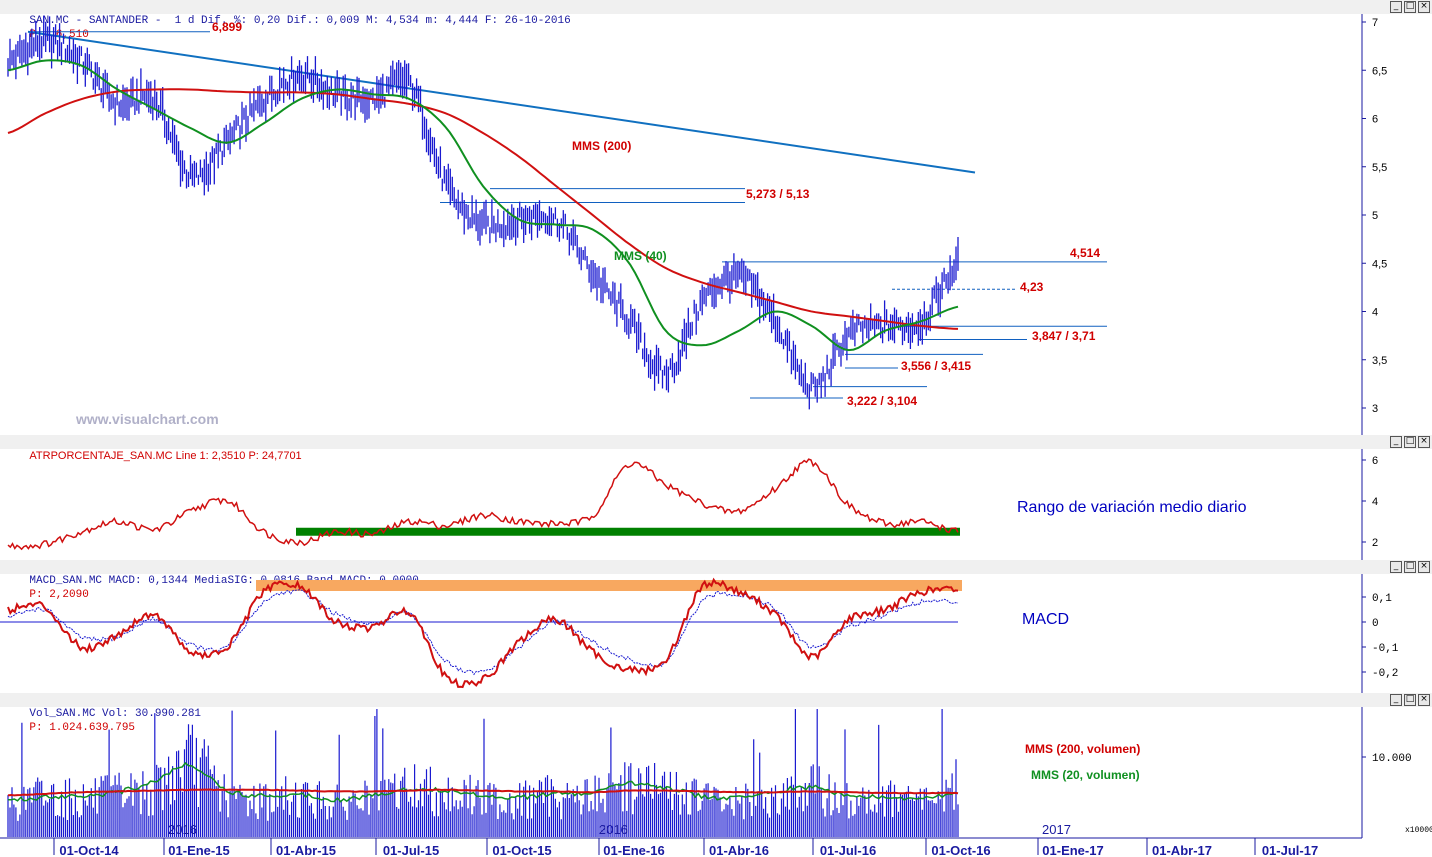 This screenshot has width=1432, height=857. I want to click on atr-panel: 6 4 2, so click(692, 503).